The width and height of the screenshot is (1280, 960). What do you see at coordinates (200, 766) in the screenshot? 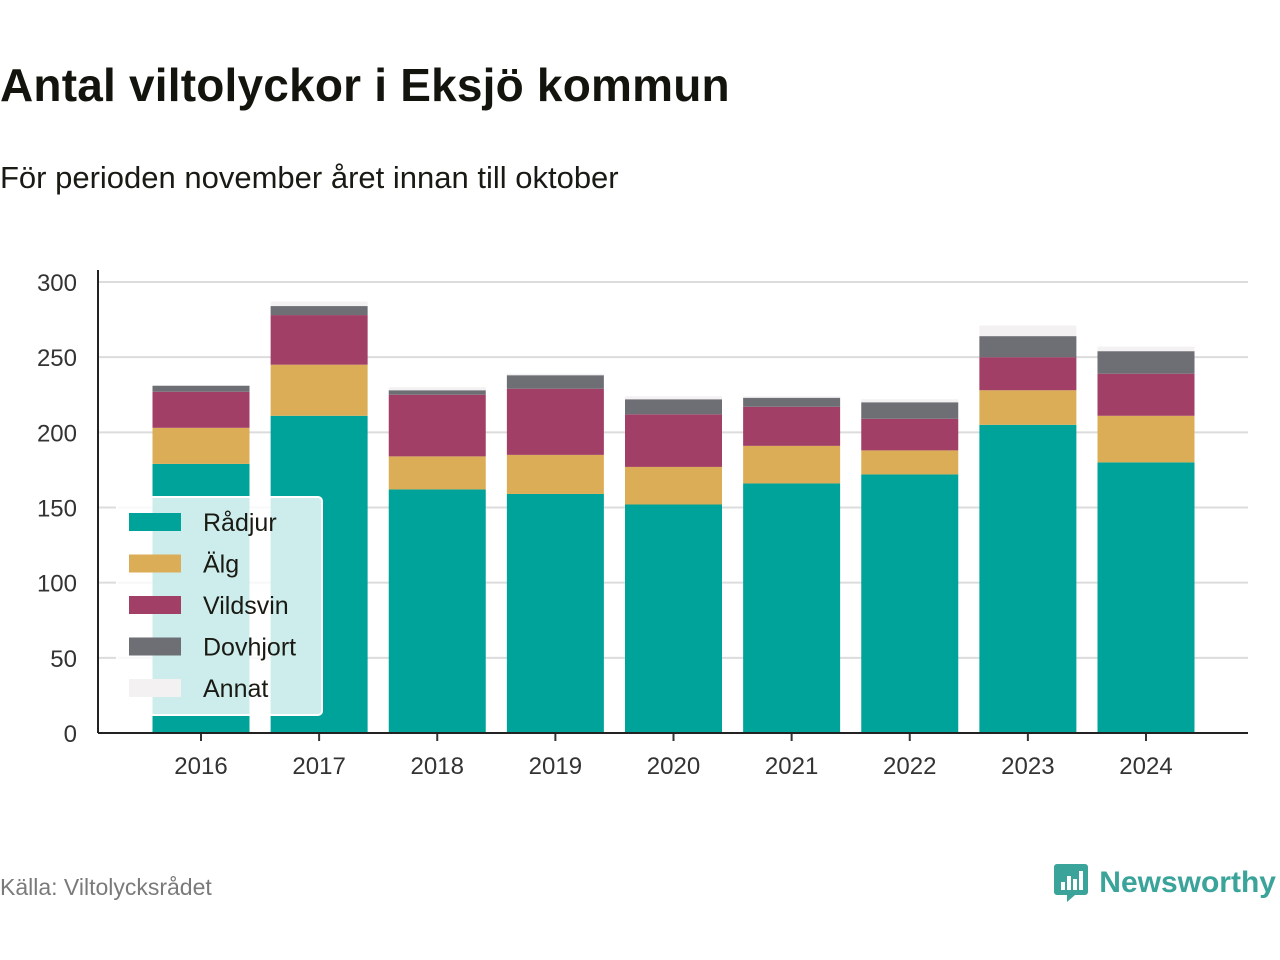
I see `x-tick-label: 2016` at bounding box center [200, 766].